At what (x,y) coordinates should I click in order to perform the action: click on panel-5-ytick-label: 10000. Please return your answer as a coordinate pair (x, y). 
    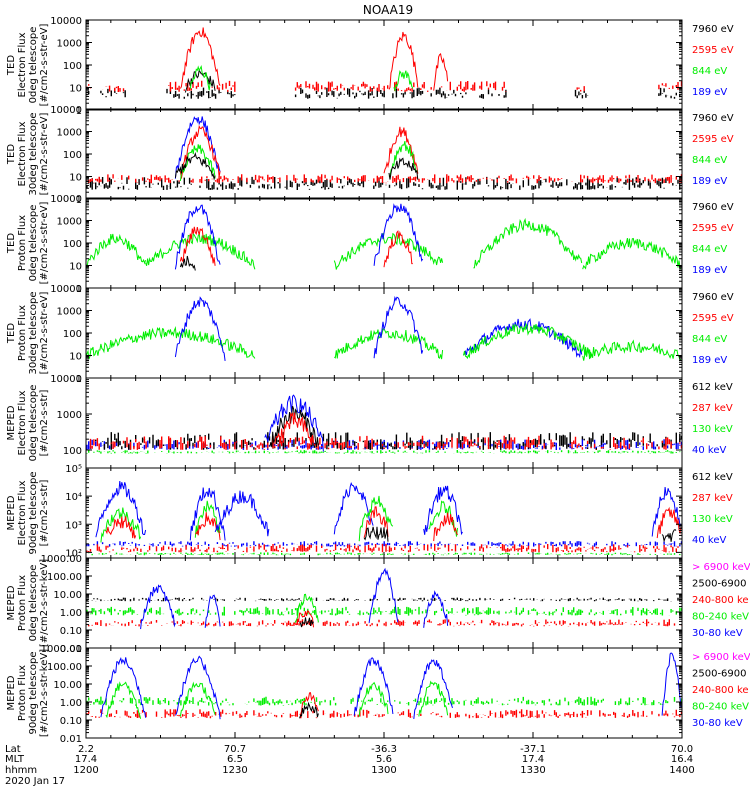
    Looking at the image, I should click on (66, 379).